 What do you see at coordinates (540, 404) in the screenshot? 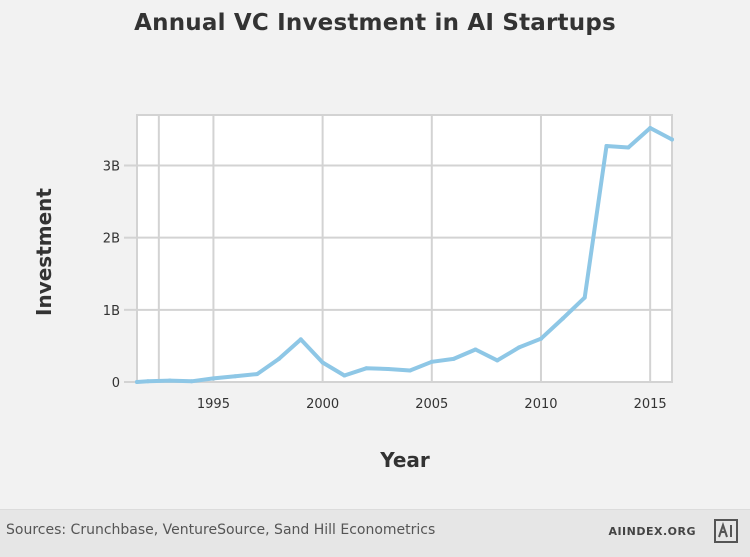
I see `x-tick-label: 2010` at bounding box center [540, 404].